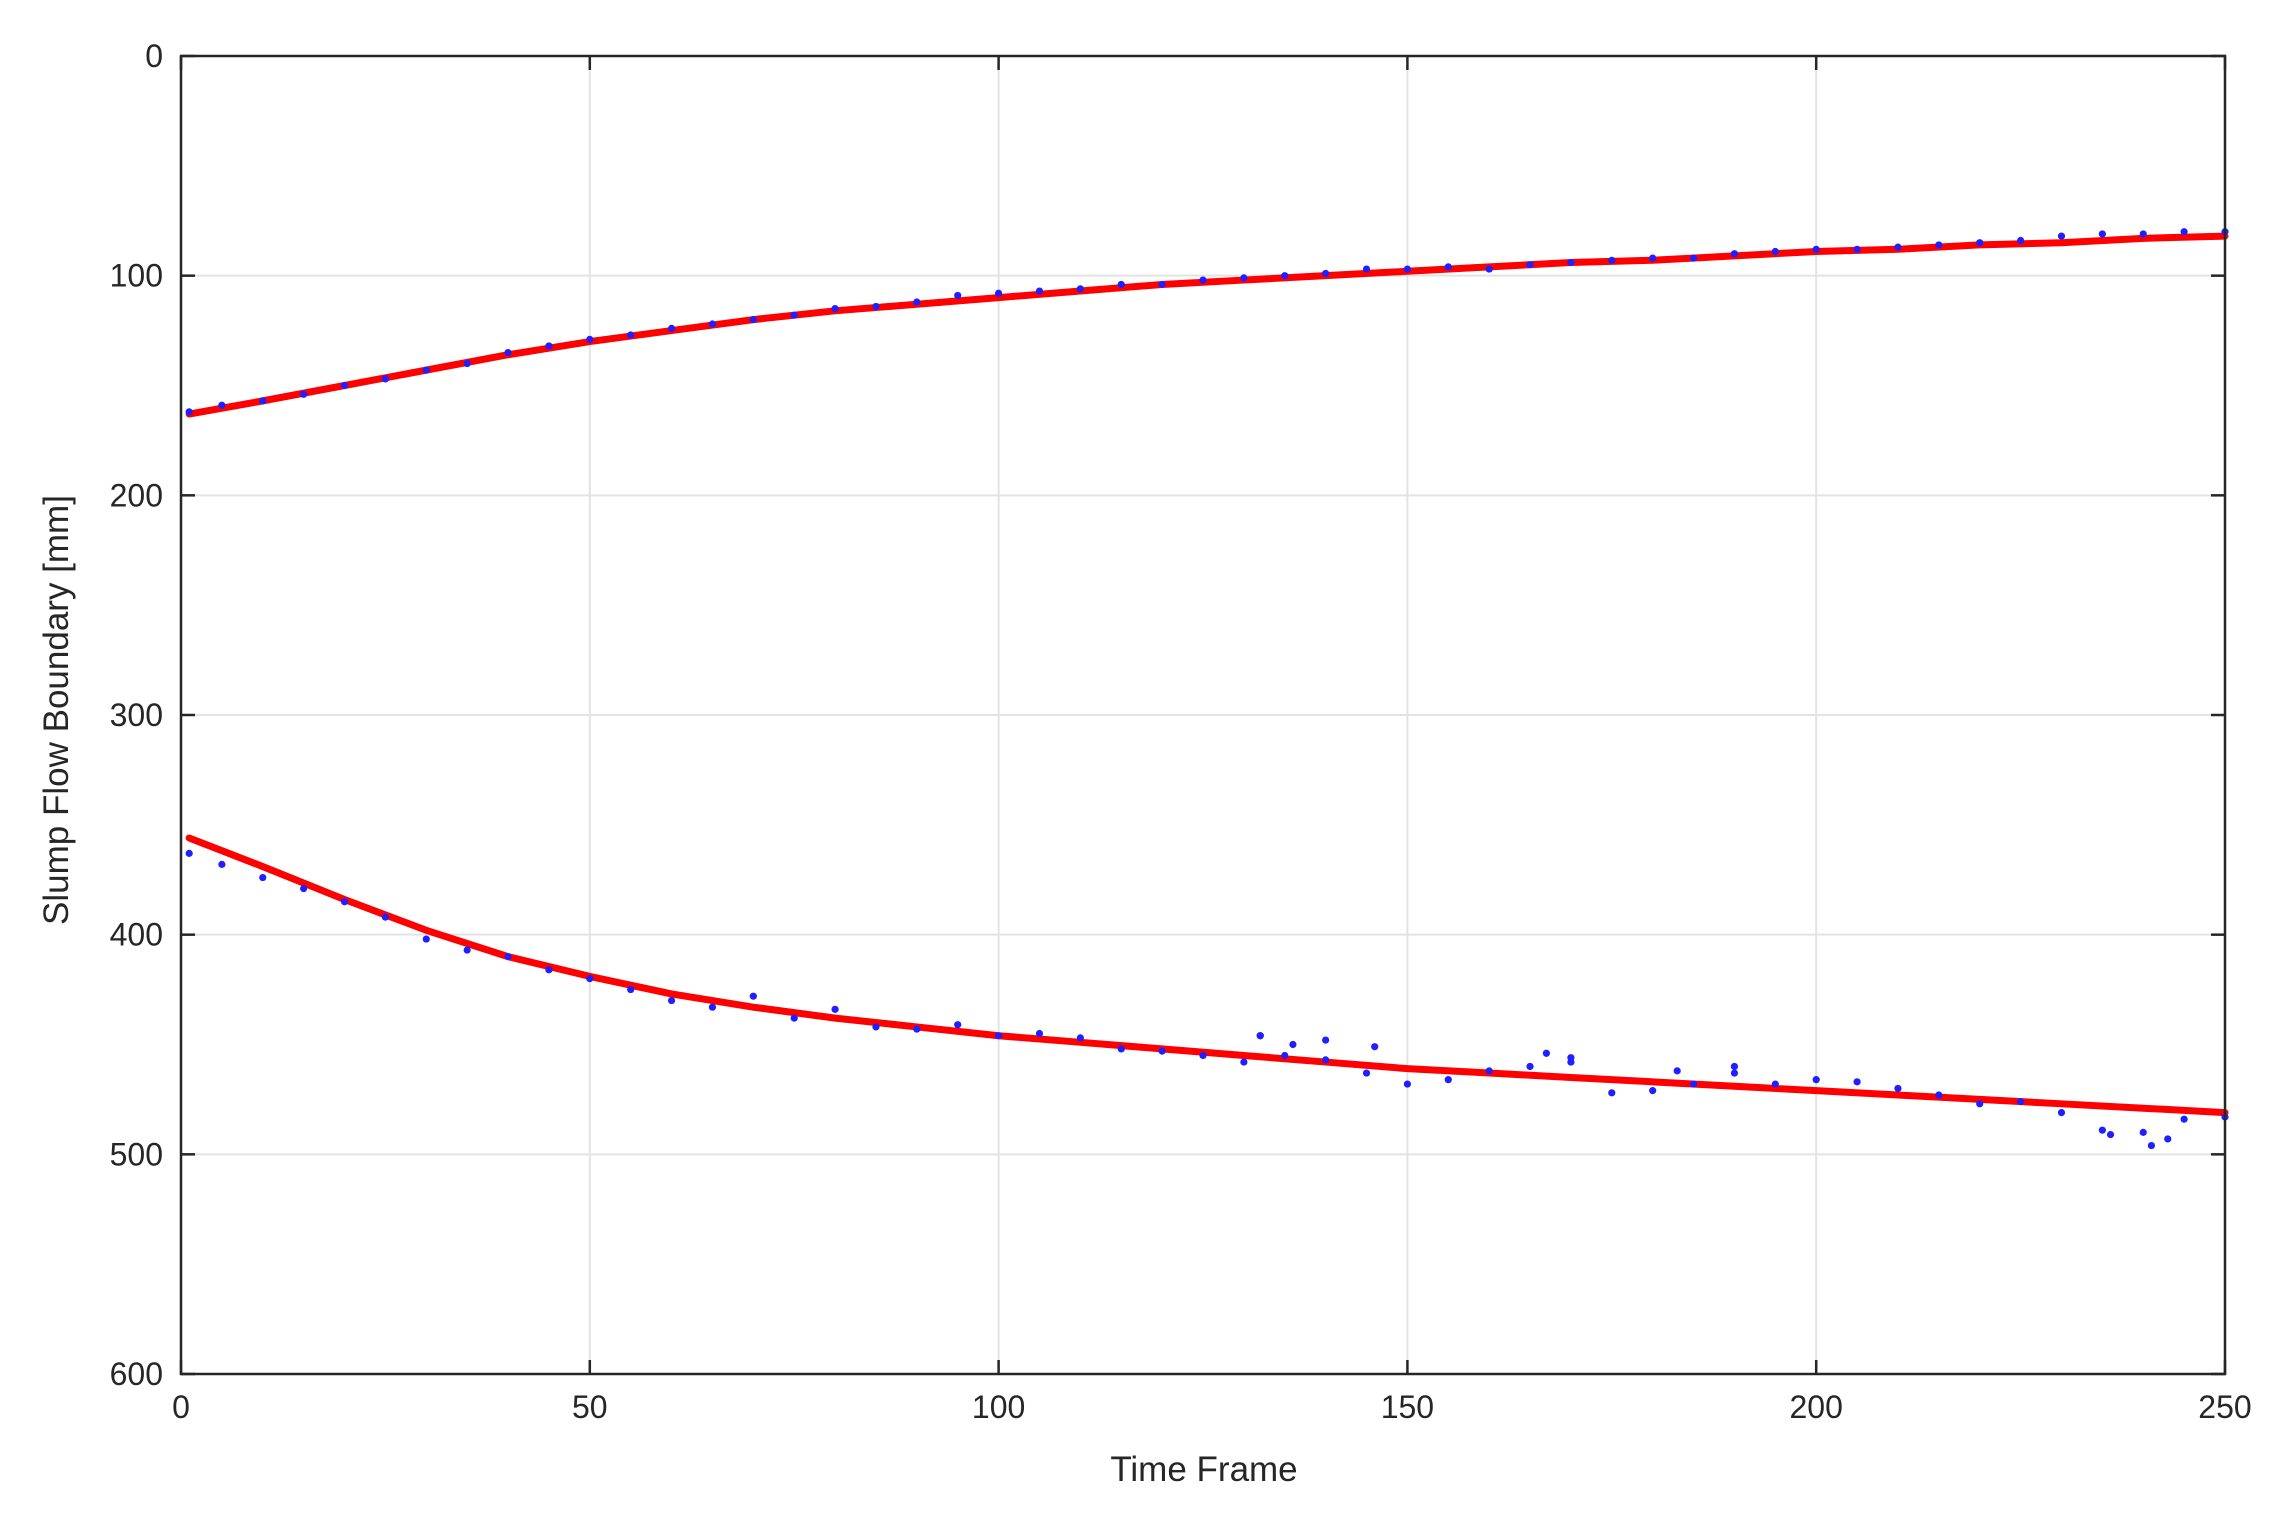 This screenshot has height=1524, width=2291. What do you see at coordinates (136, 935) in the screenshot?
I see `y-tick-label: 400` at bounding box center [136, 935].